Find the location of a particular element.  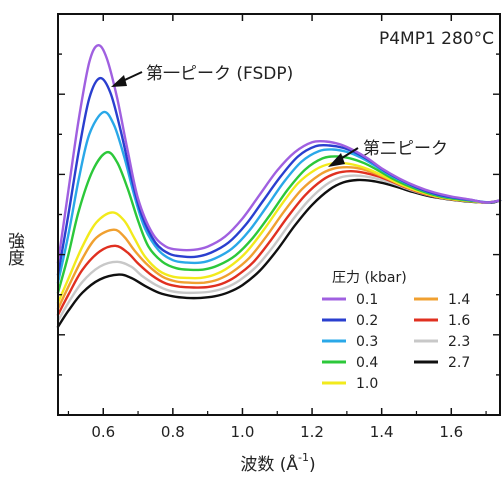

x-tick-label-0.6: 0.6 is located at coordinates (103, 432).